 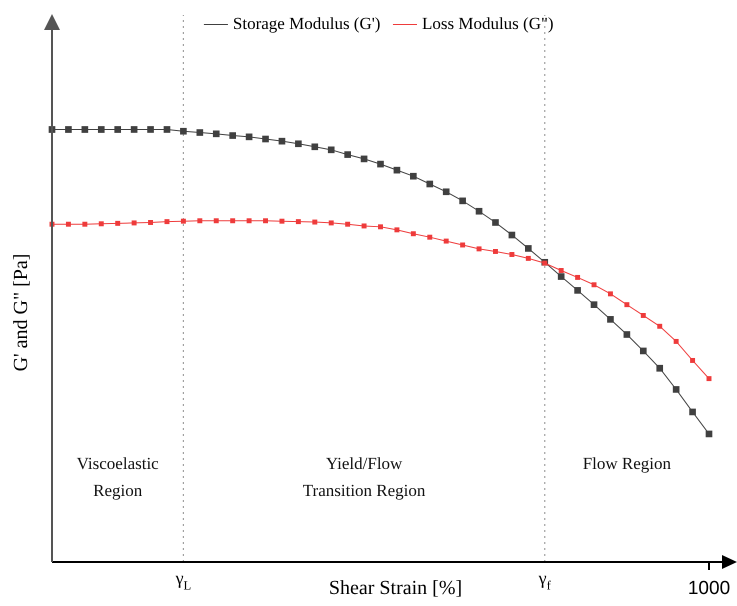 I want to click on x-axis-title: Shear Strain [%], so click(x=395, y=588).